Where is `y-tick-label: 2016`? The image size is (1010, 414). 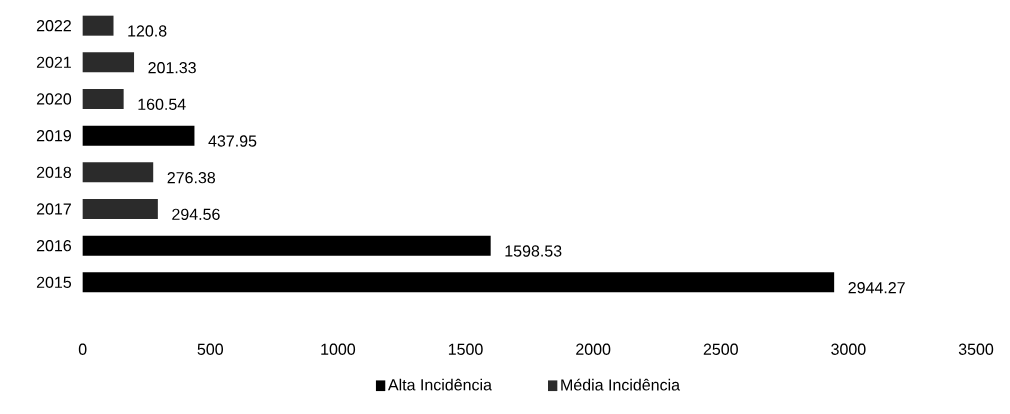 y-tick-label: 2016 is located at coordinates (54, 246).